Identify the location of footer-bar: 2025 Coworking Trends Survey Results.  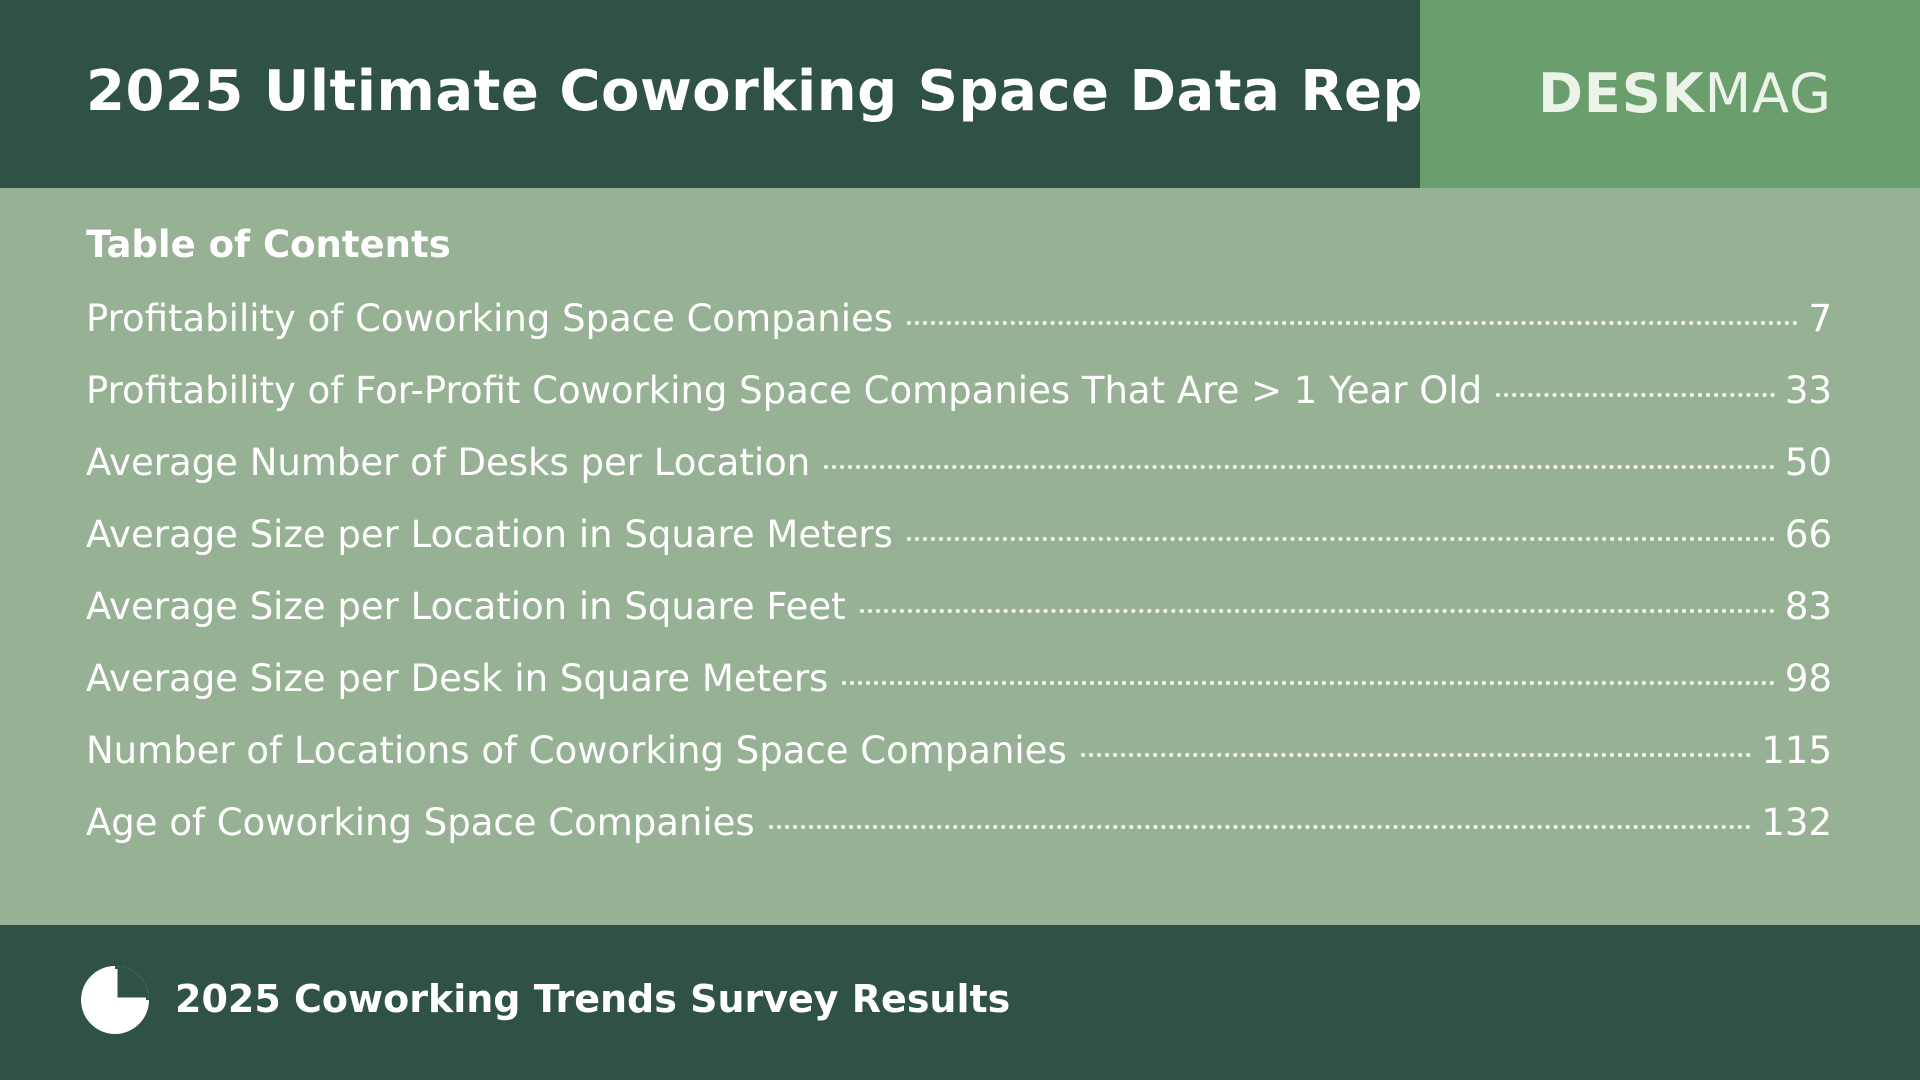
(960, 1002).